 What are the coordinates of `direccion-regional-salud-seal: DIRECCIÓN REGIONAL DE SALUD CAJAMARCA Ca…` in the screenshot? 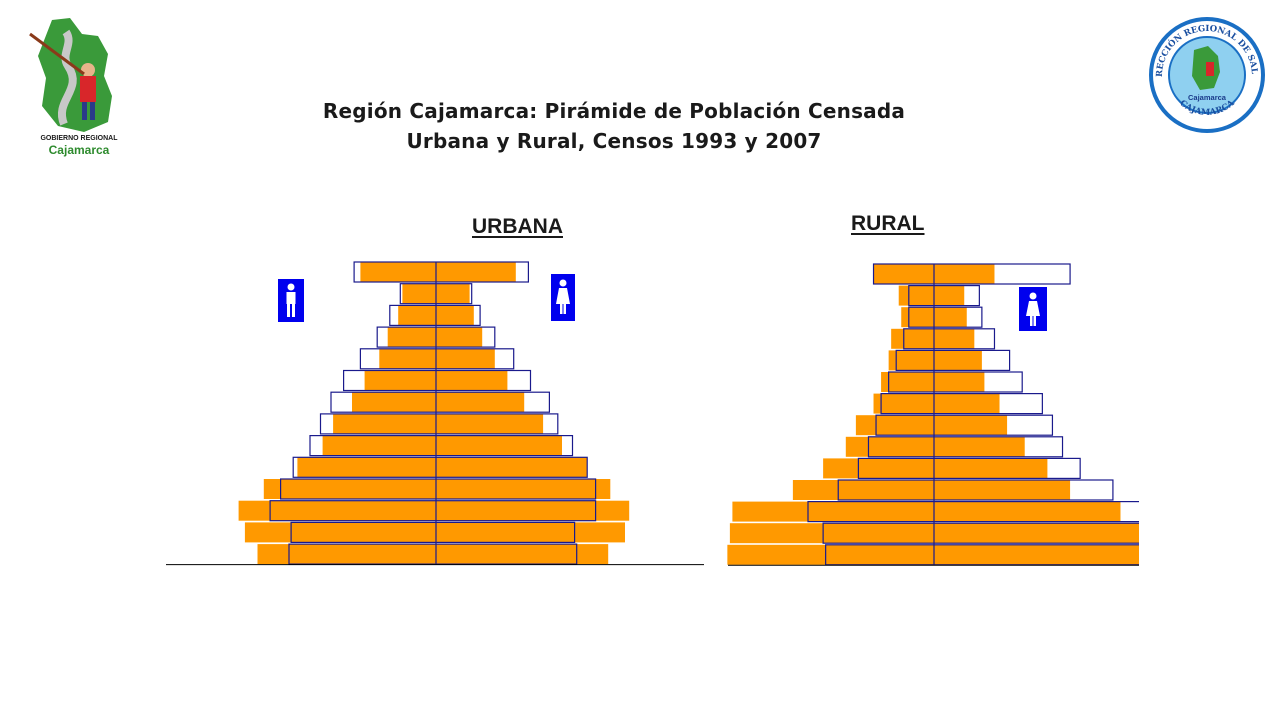 It's located at (1207, 75).